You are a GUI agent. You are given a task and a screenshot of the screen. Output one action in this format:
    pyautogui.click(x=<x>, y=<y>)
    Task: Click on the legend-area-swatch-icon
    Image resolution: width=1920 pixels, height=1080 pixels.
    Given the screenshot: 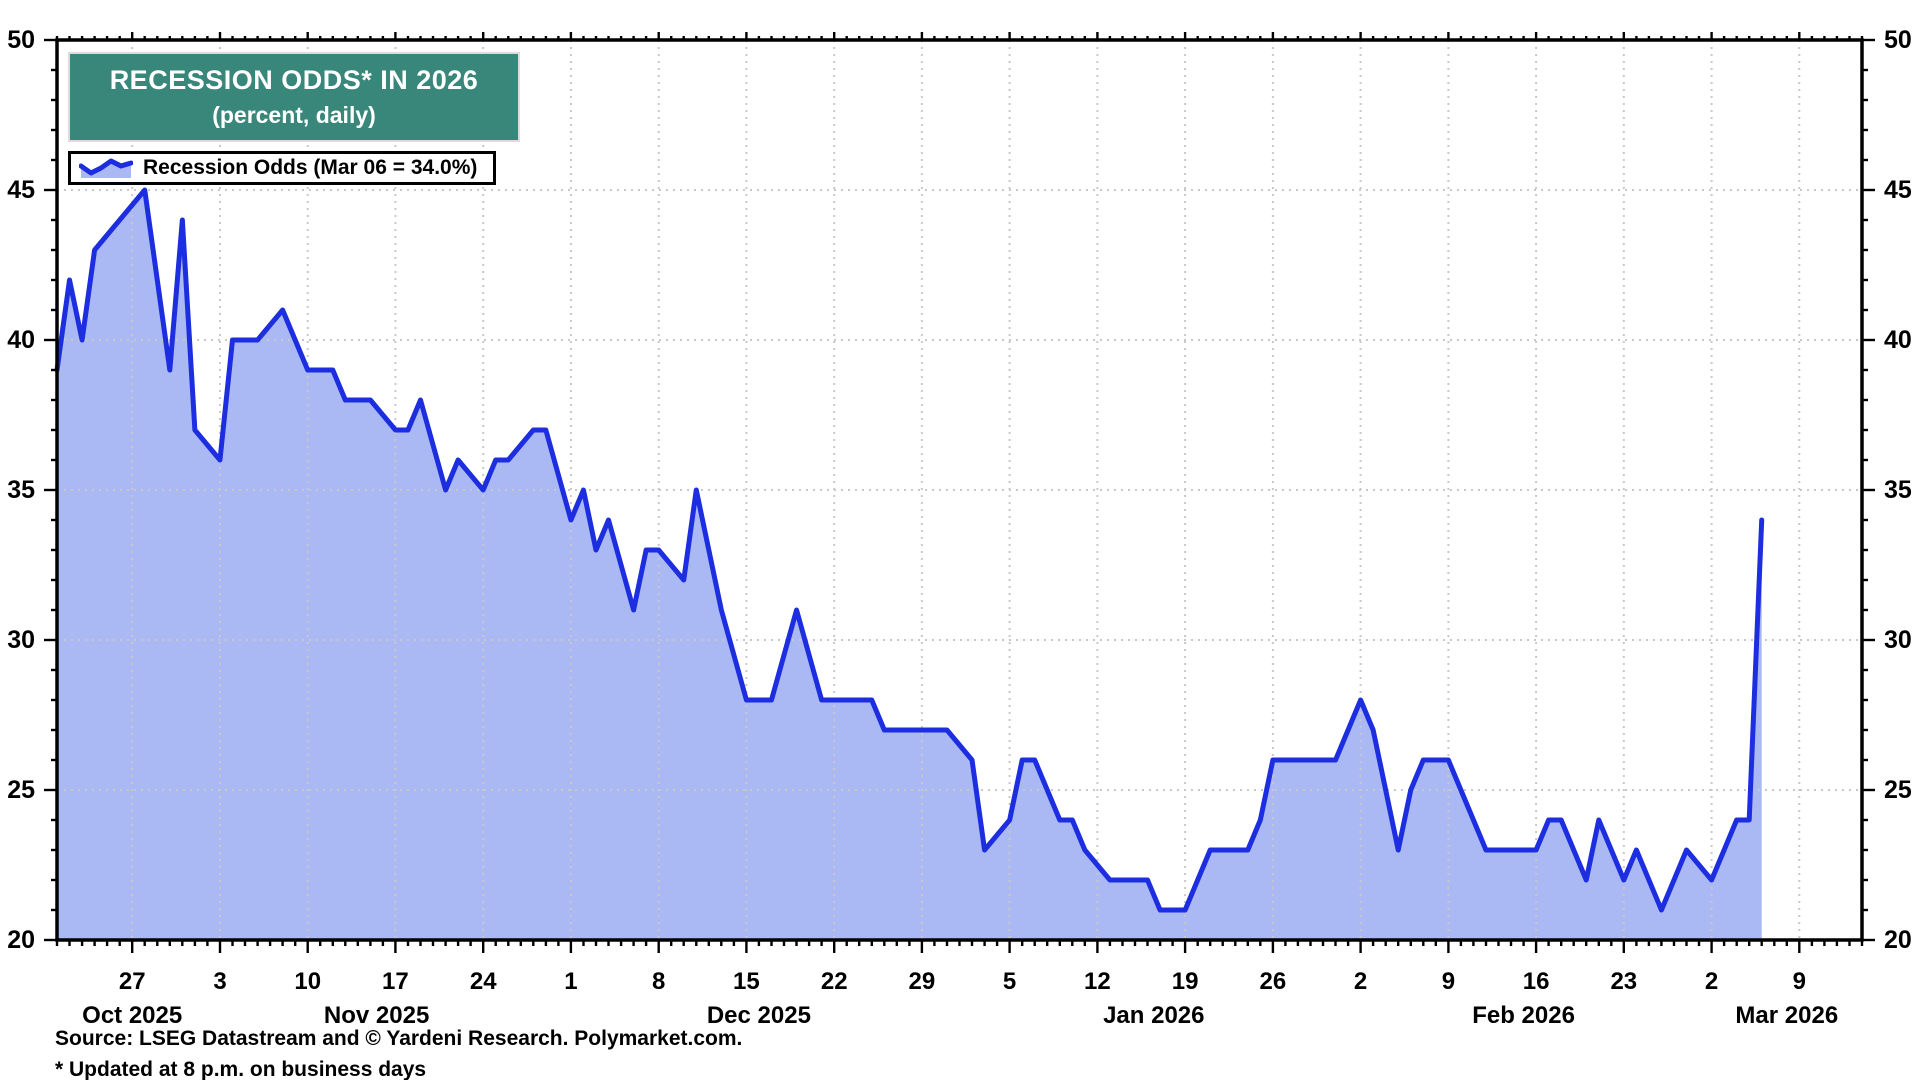 What is the action you would take?
    pyautogui.click(x=106, y=168)
    